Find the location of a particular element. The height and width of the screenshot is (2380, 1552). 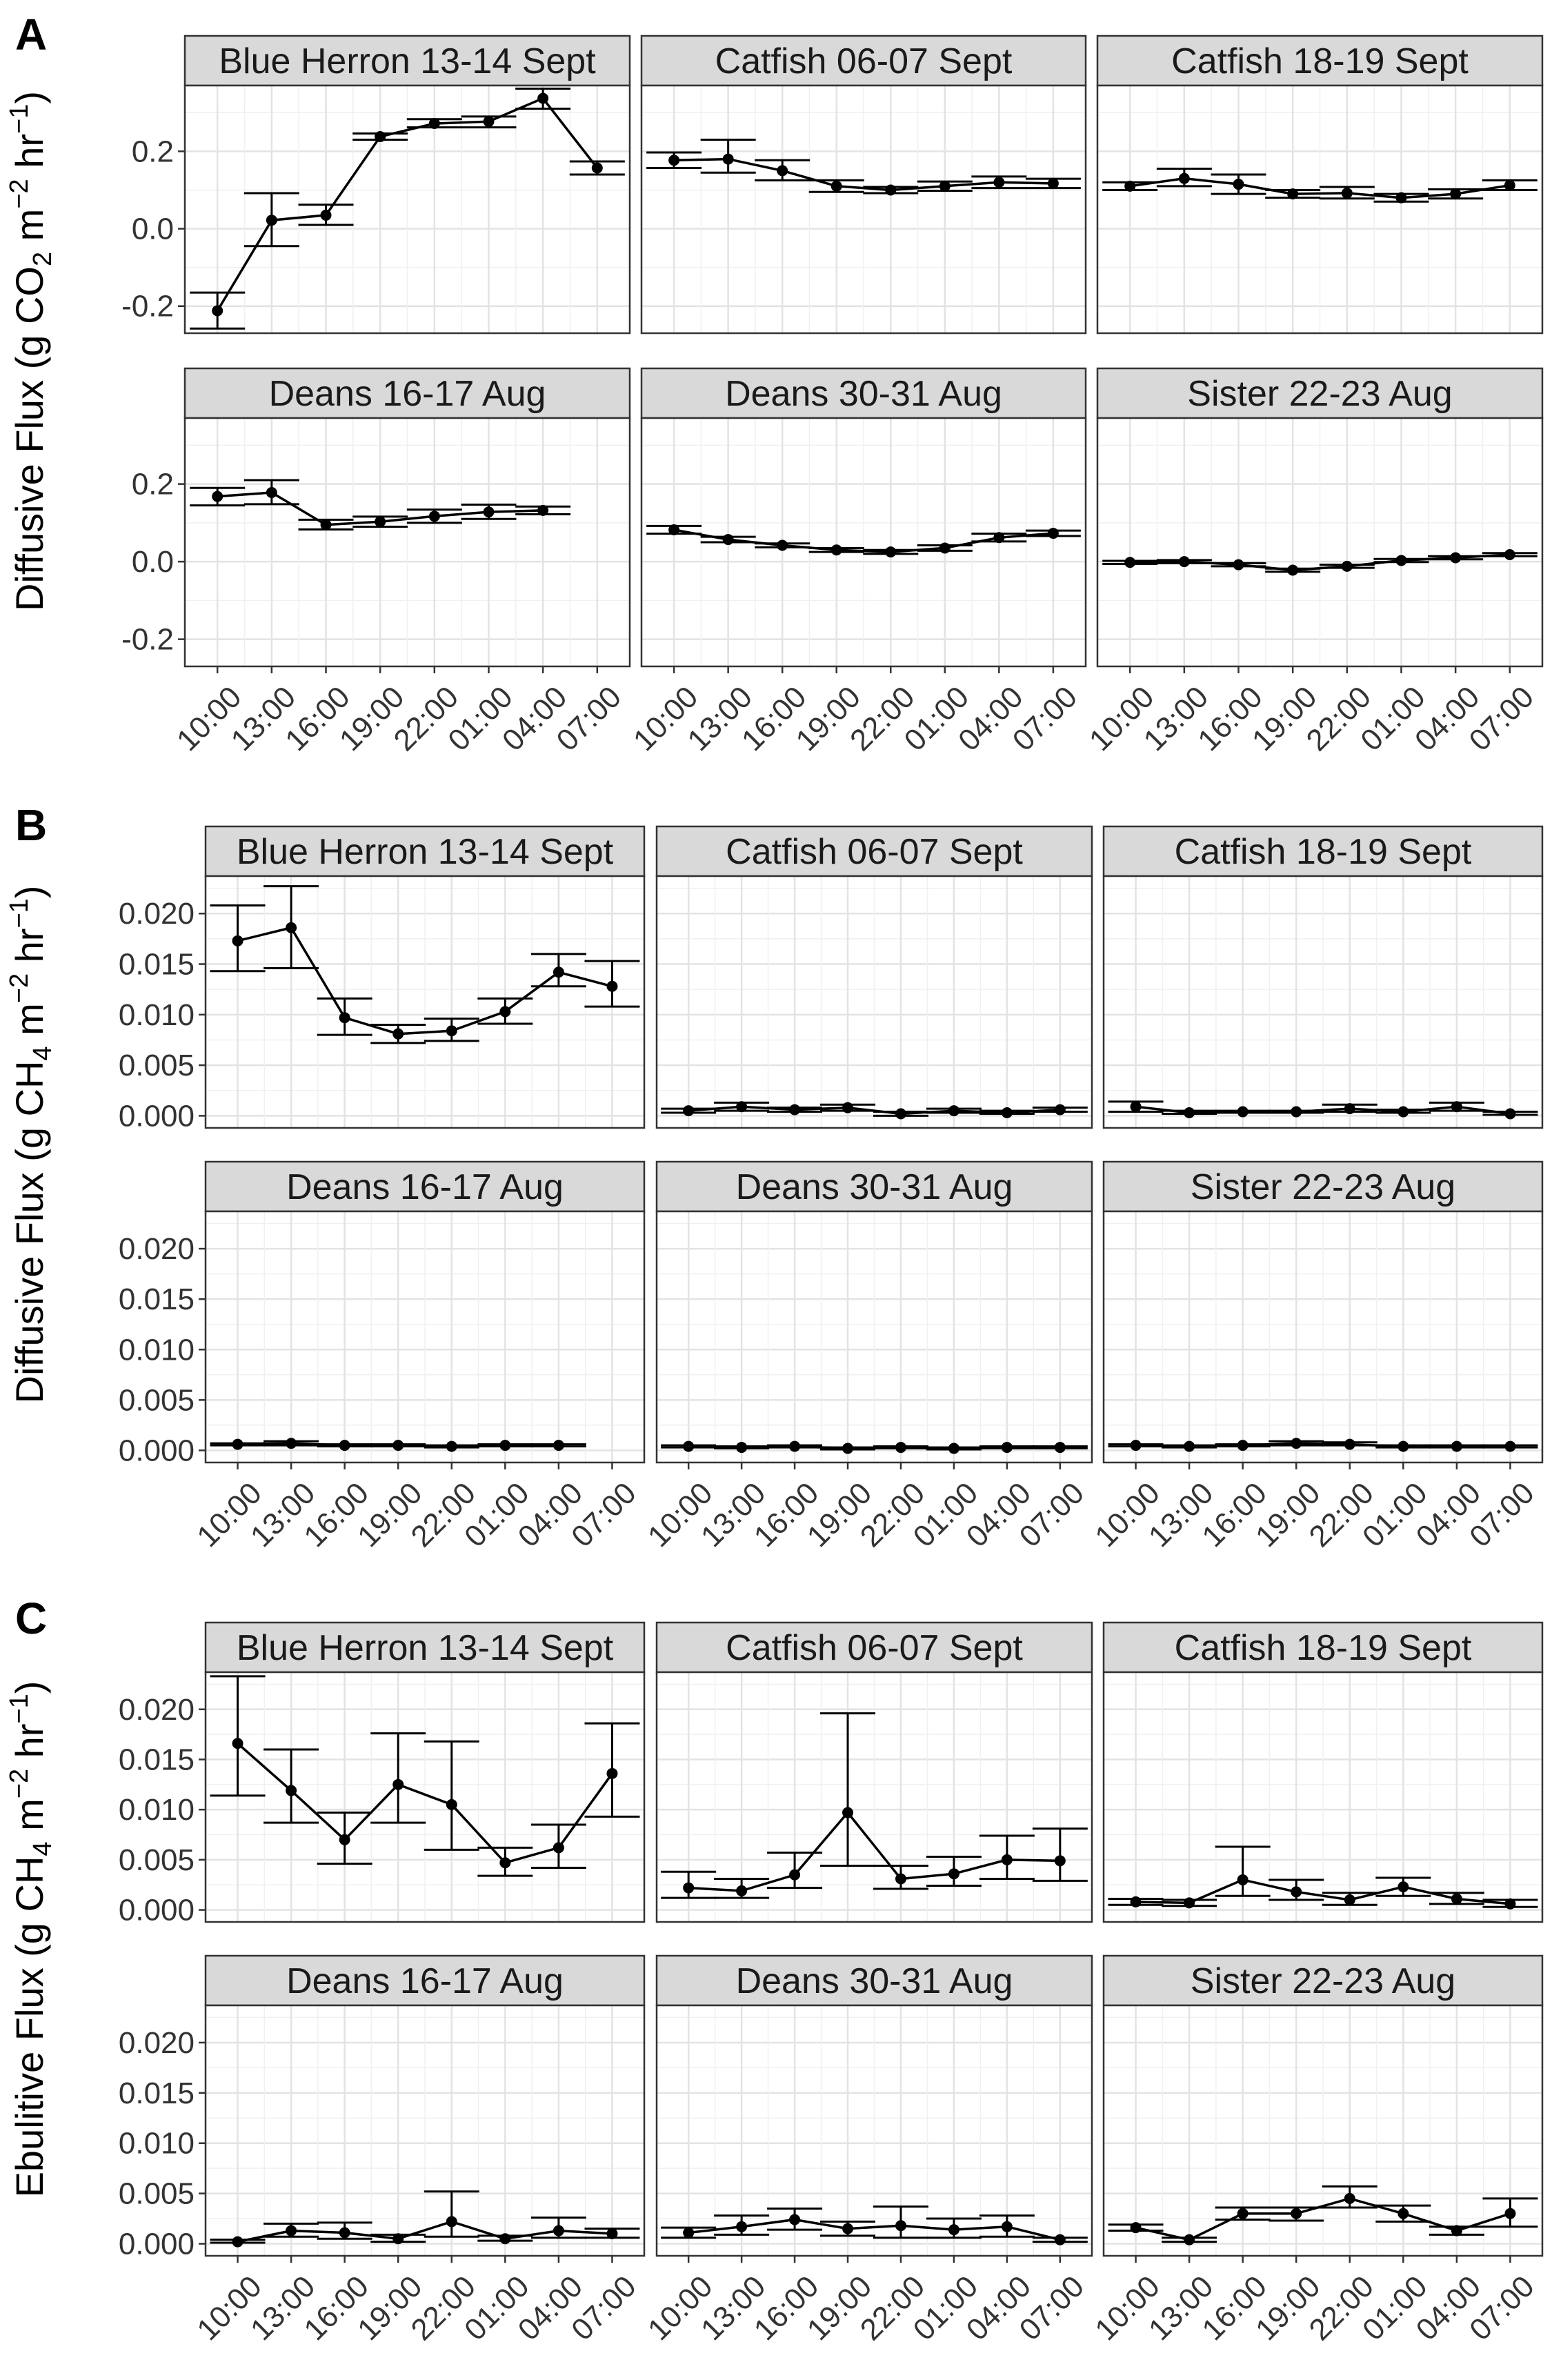

facet-a-2: Catfish 18-19 Sept is located at coordinates (1320, 184).